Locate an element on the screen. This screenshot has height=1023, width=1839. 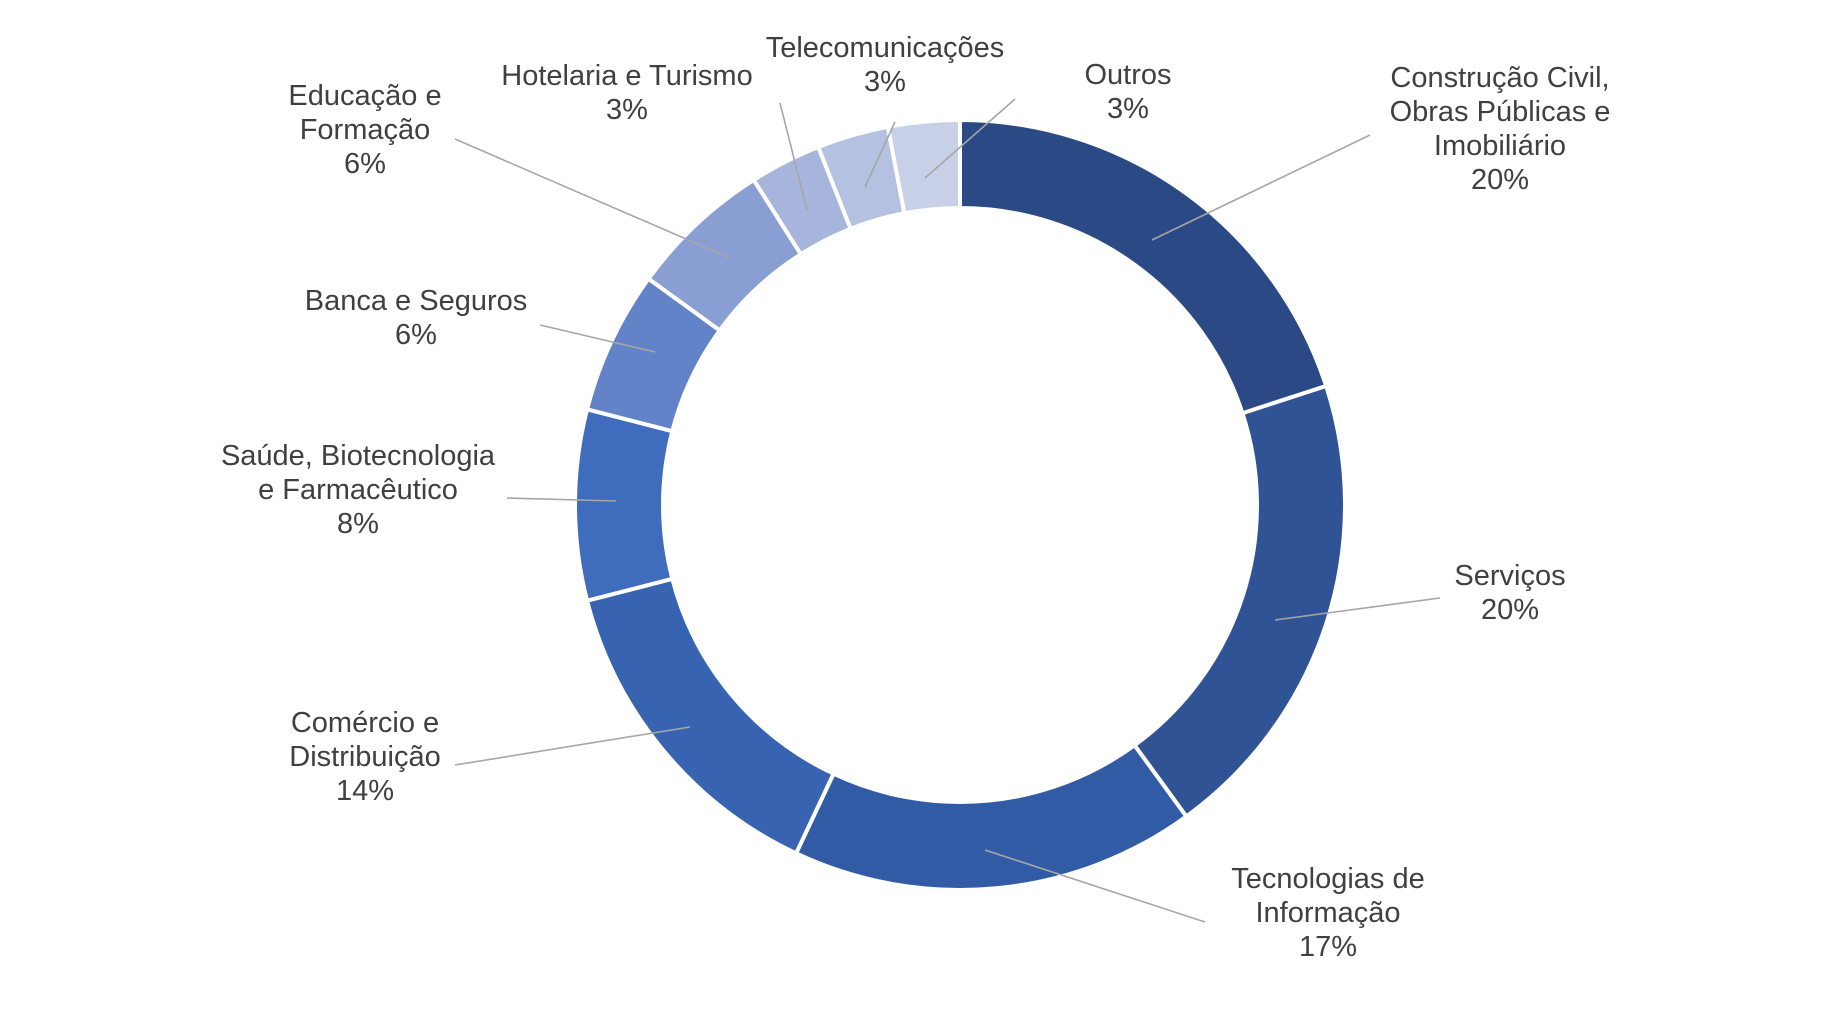
slice-category-label: Tecnologias de is located at coordinates (1327, 879).